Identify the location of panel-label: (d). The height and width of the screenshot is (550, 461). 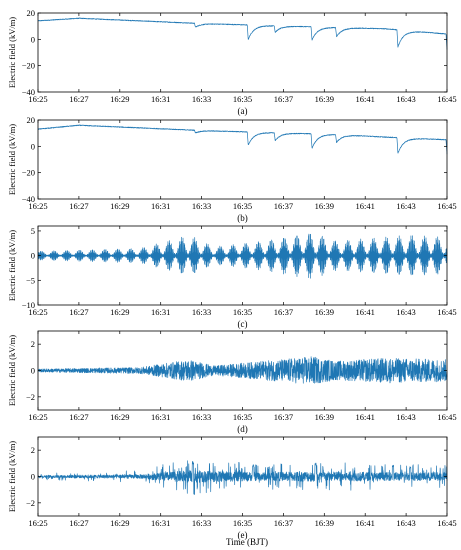
(242, 429).